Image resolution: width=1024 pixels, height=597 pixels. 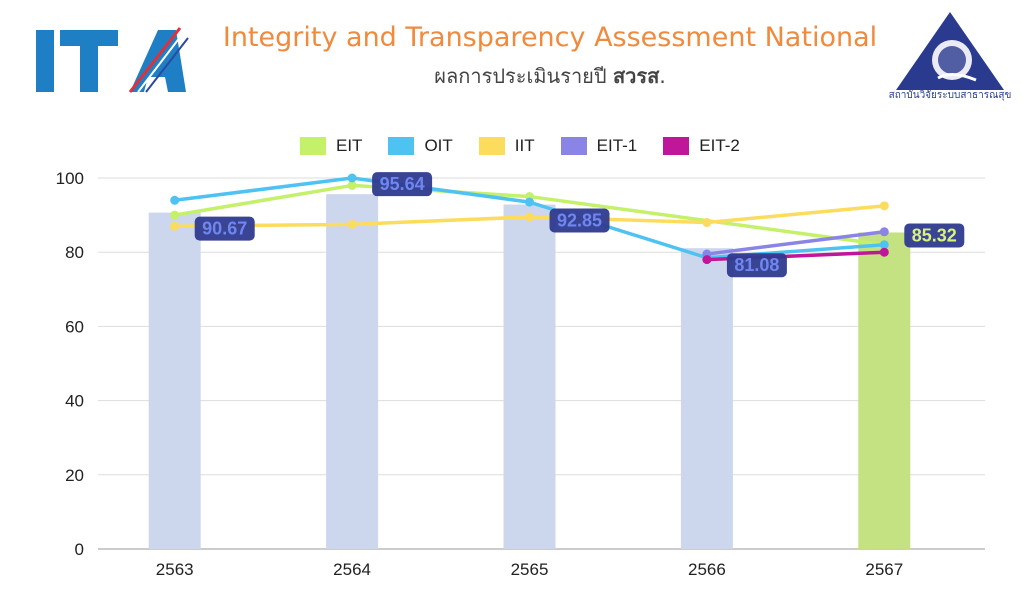 What do you see at coordinates (420, 146) in the screenshot?
I see `legend-item-oit: OIT` at bounding box center [420, 146].